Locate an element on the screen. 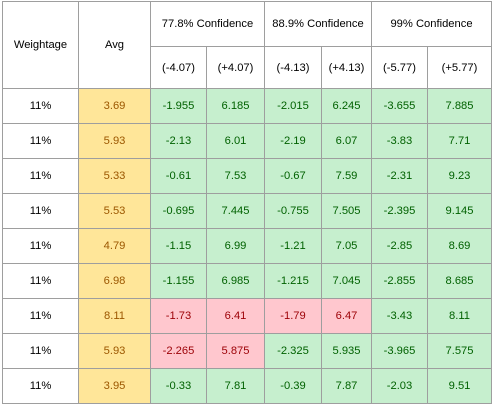  bound-value-cell: 7.045 is located at coordinates (346, 281).